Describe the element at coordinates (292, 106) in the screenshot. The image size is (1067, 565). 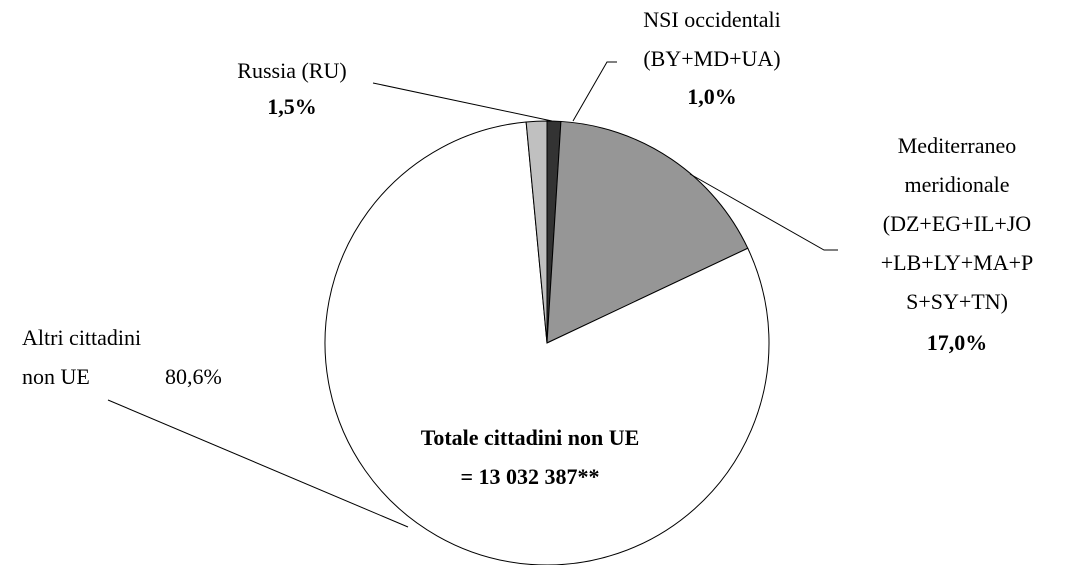
I see `value-label: 1,5%` at that location.